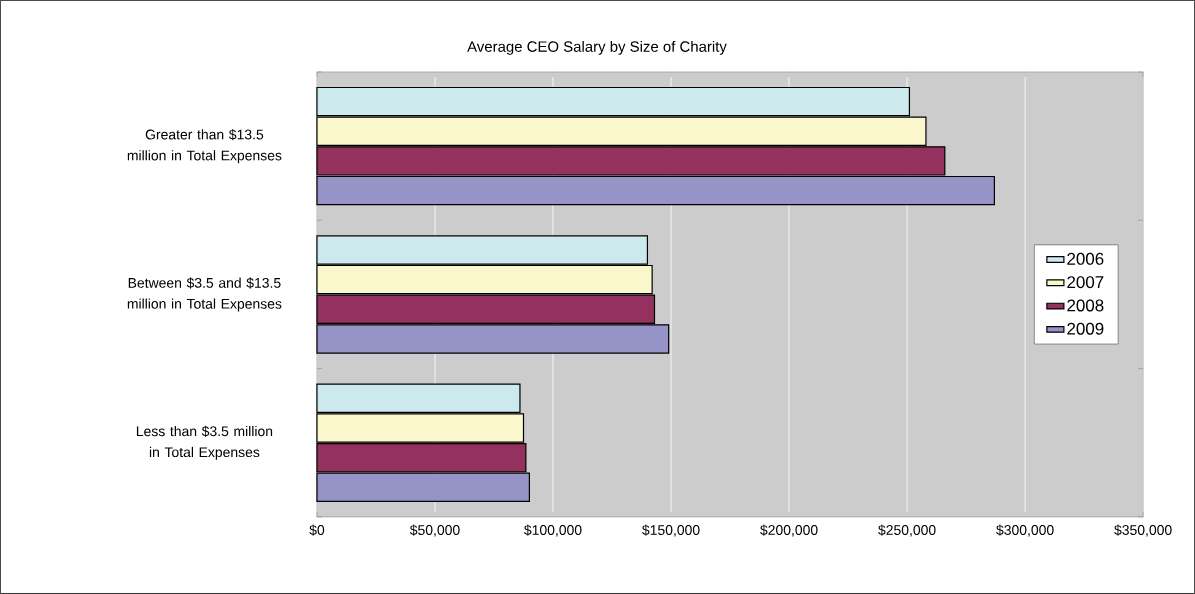 The height and width of the screenshot is (594, 1195). What do you see at coordinates (204, 294) in the screenshot?
I see `y-tick-label: Between $3.5 and $13.5 million in Total Expenses` at bounding box center [204, 294].